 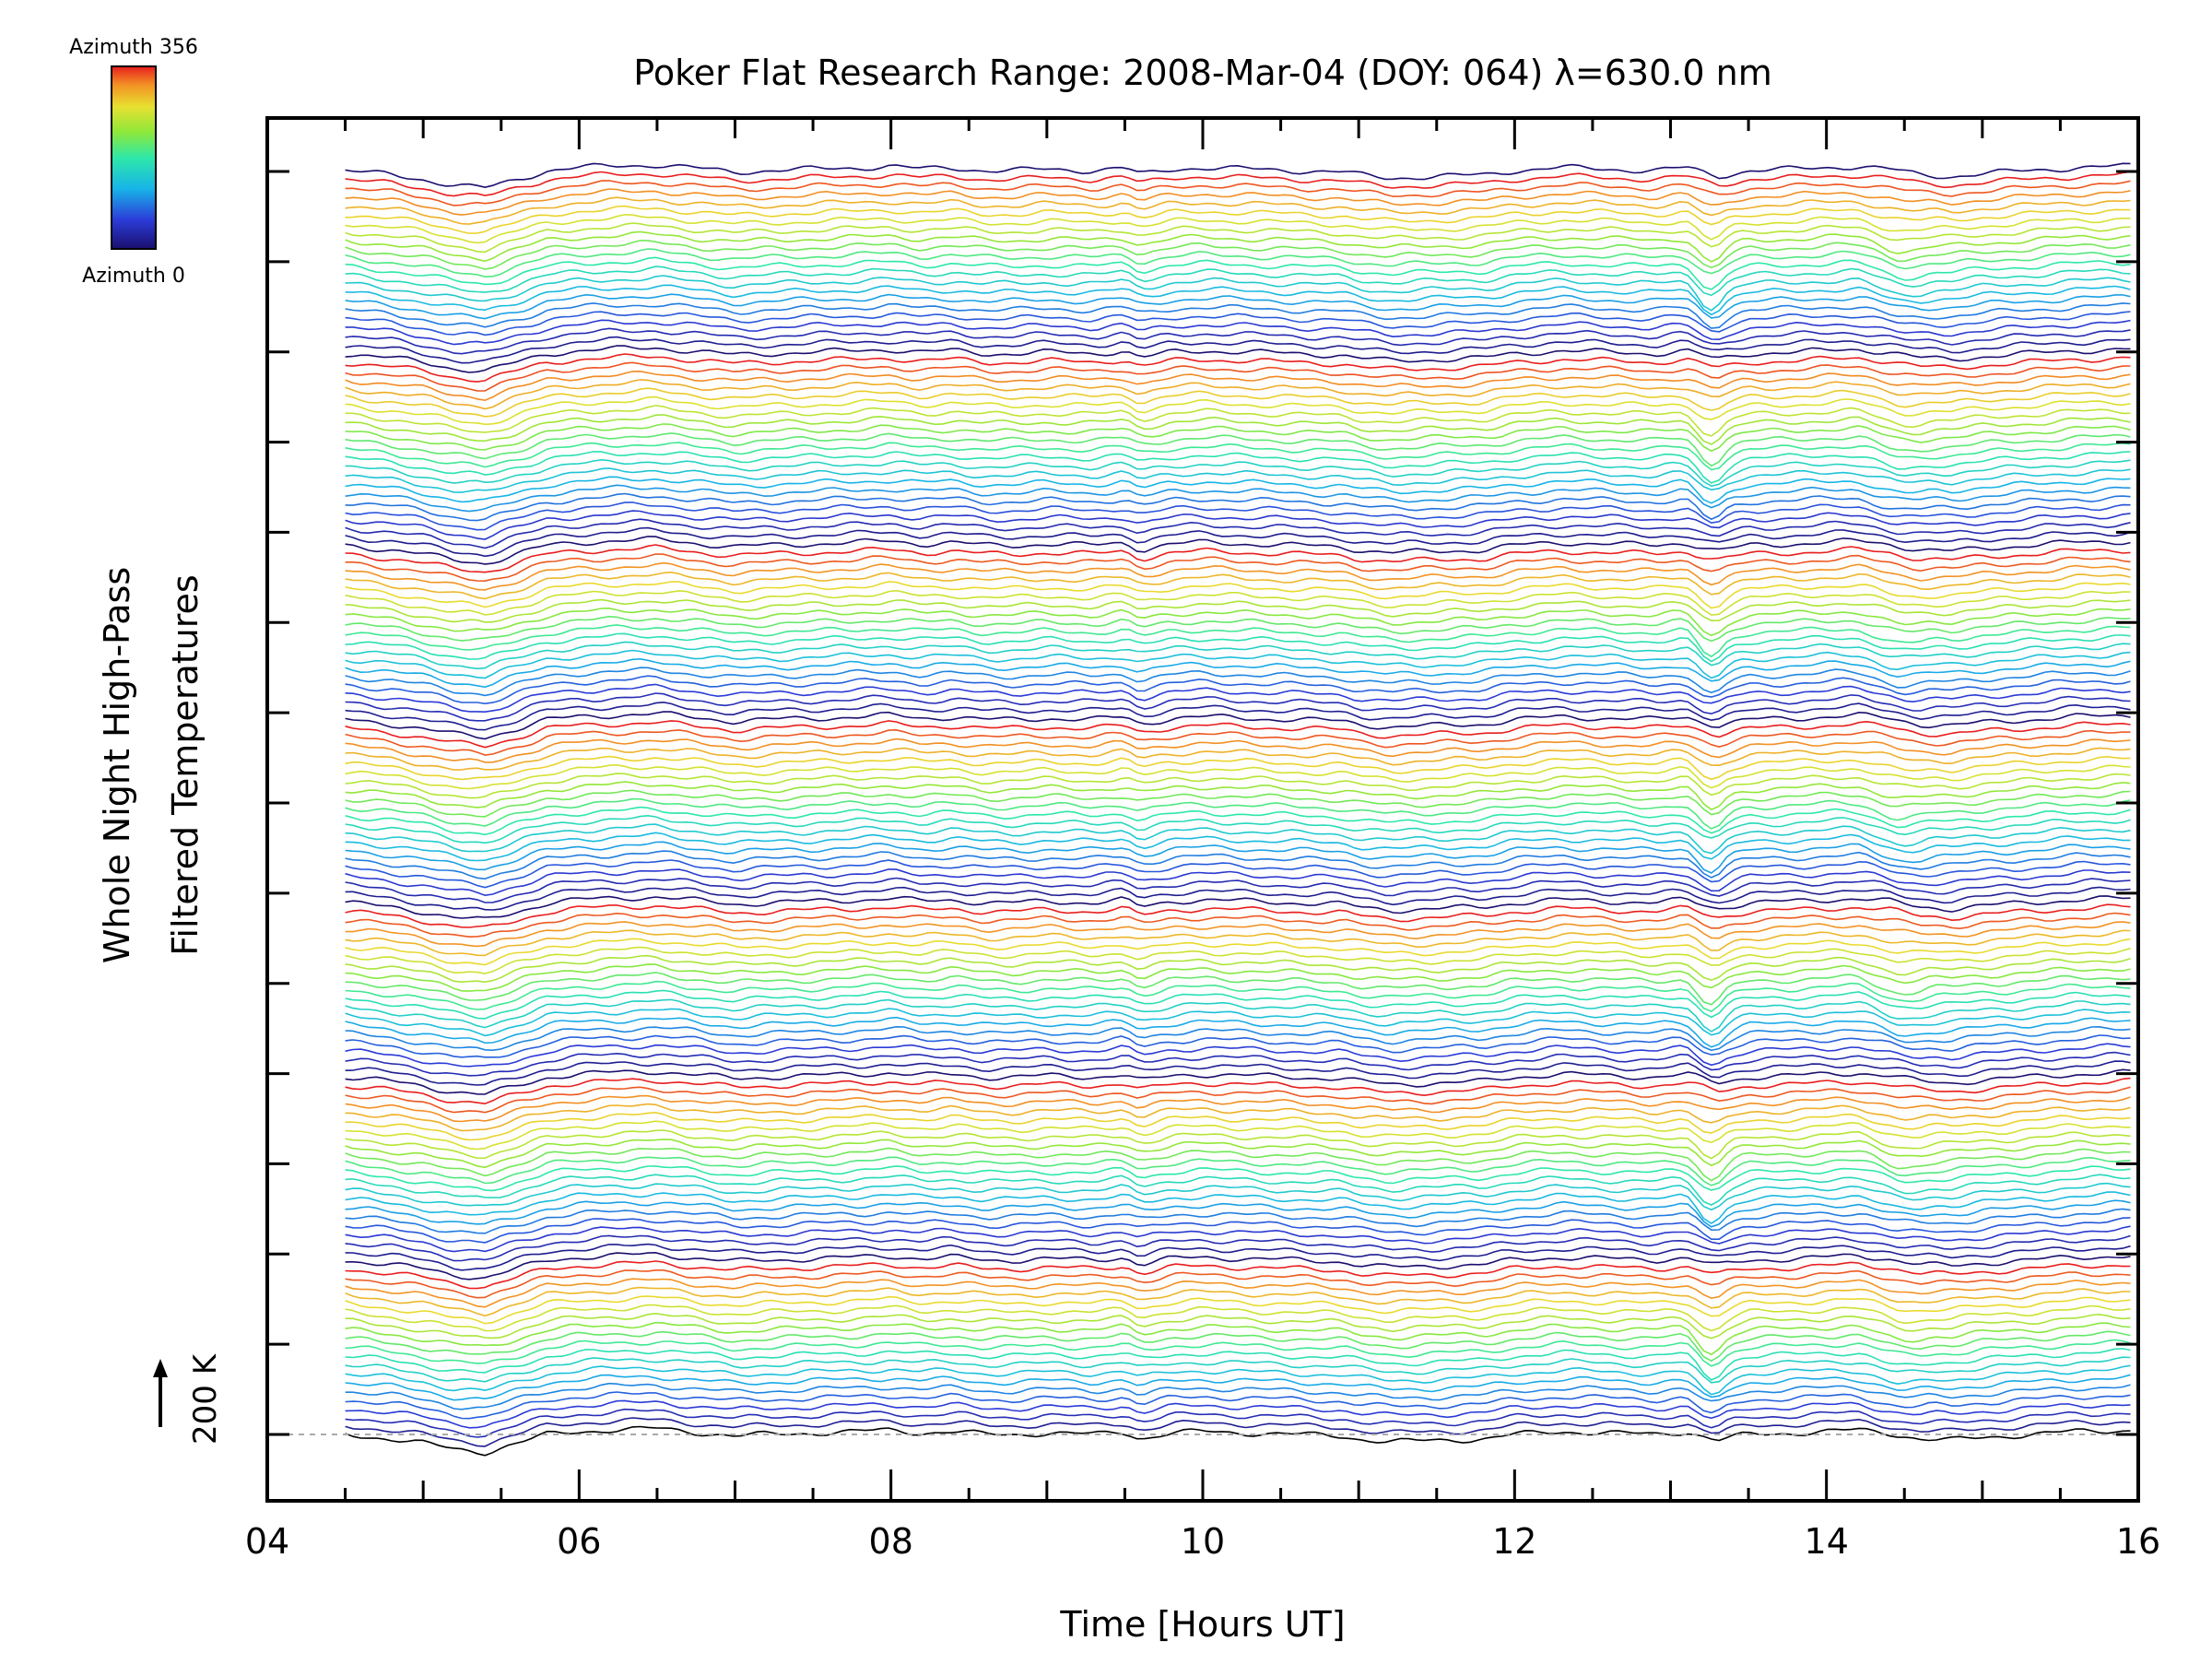 I want to click on colorbar-top-label: Azimuth 356, so click(x=133, y=47).